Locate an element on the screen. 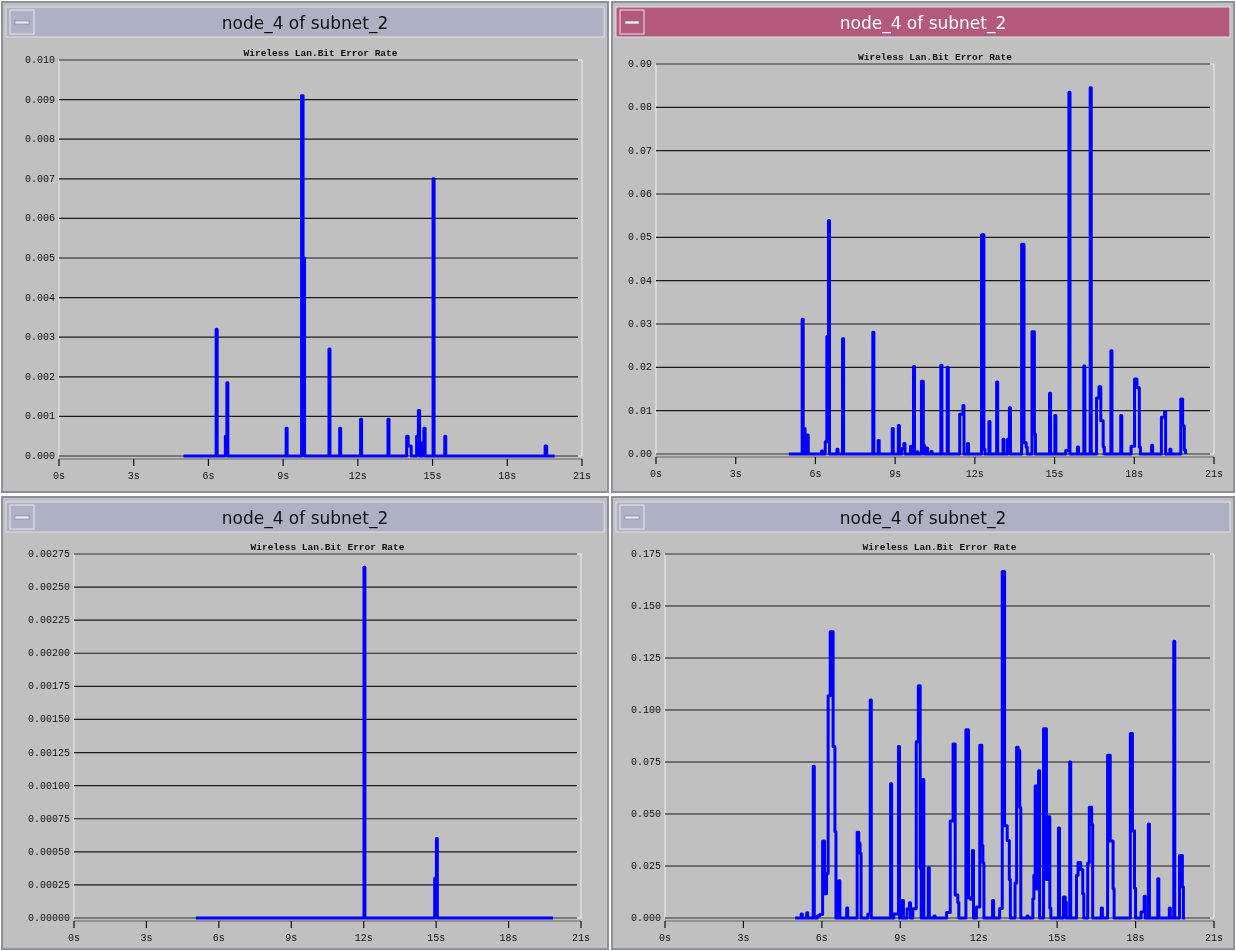 The height and width of the screenshot is (951, 1236). y-tick-label: 0.075 is located at coordinates (645, 762).